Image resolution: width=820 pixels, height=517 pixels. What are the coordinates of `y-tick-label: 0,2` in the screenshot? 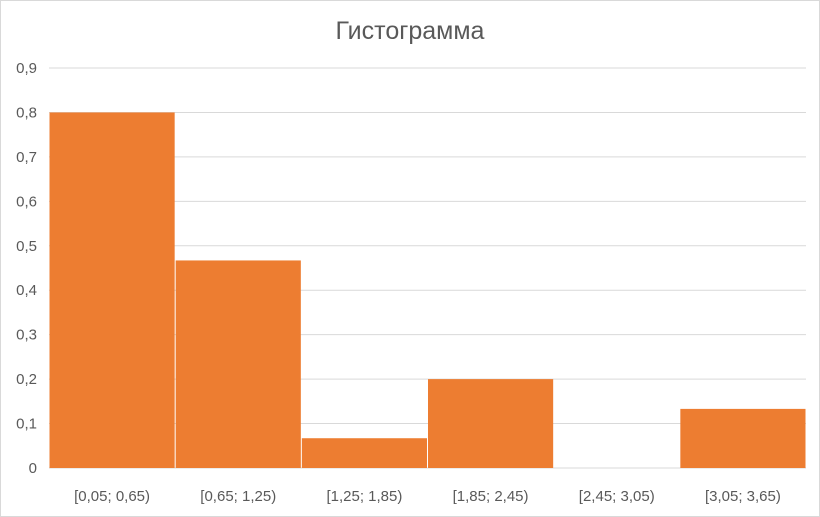 It's located at (26, 379).